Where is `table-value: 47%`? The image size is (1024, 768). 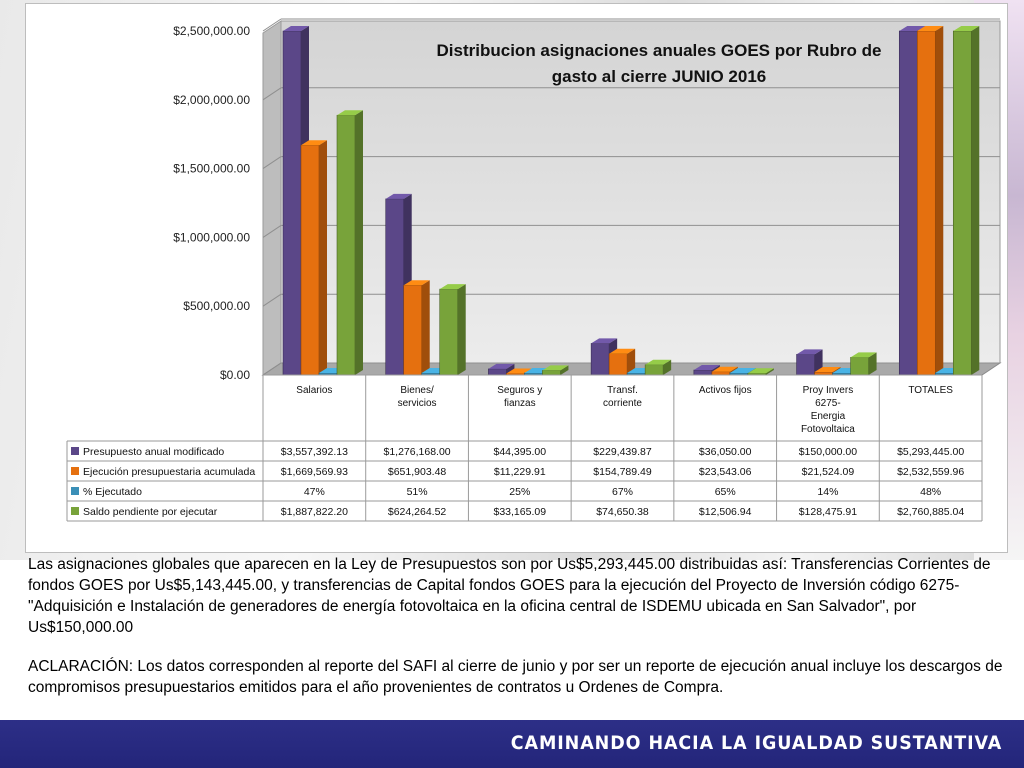 table-value: 47% is located at coordinates (314, 492).